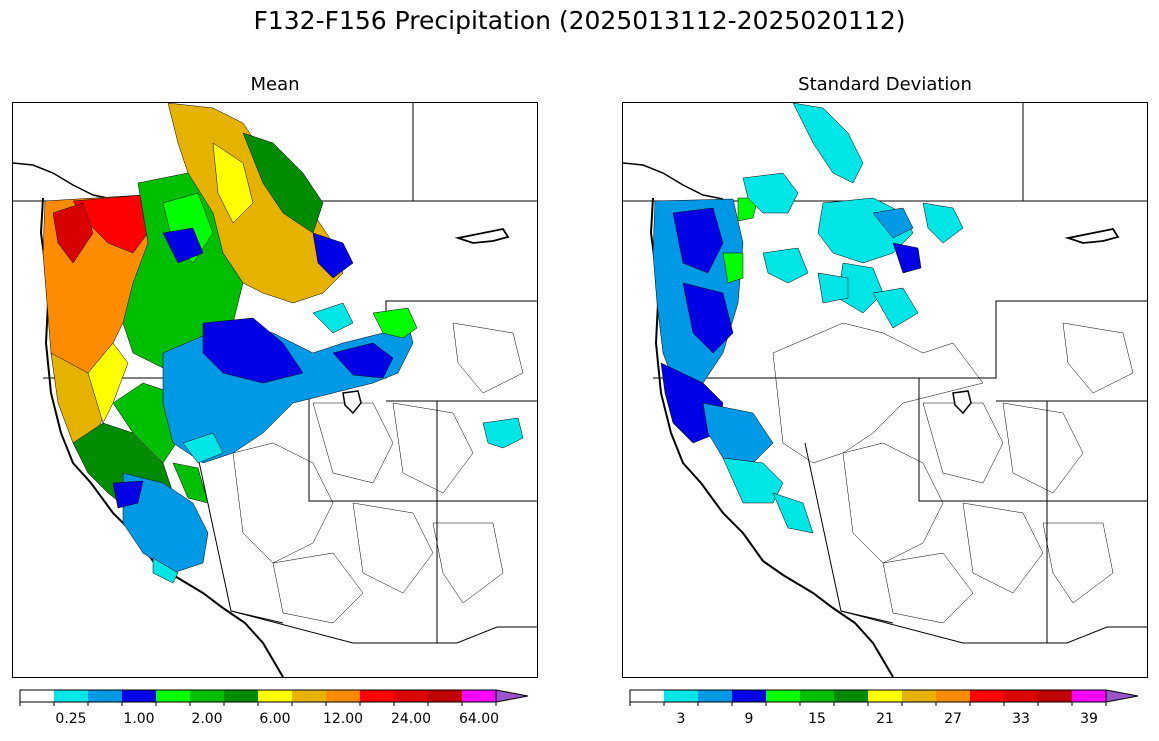 The height and width of the screenshot is (741, 1159). Describe the element at coordinates (1089, 719) in the screenshot. I see `colorbar-tick-label: 39` at that location.